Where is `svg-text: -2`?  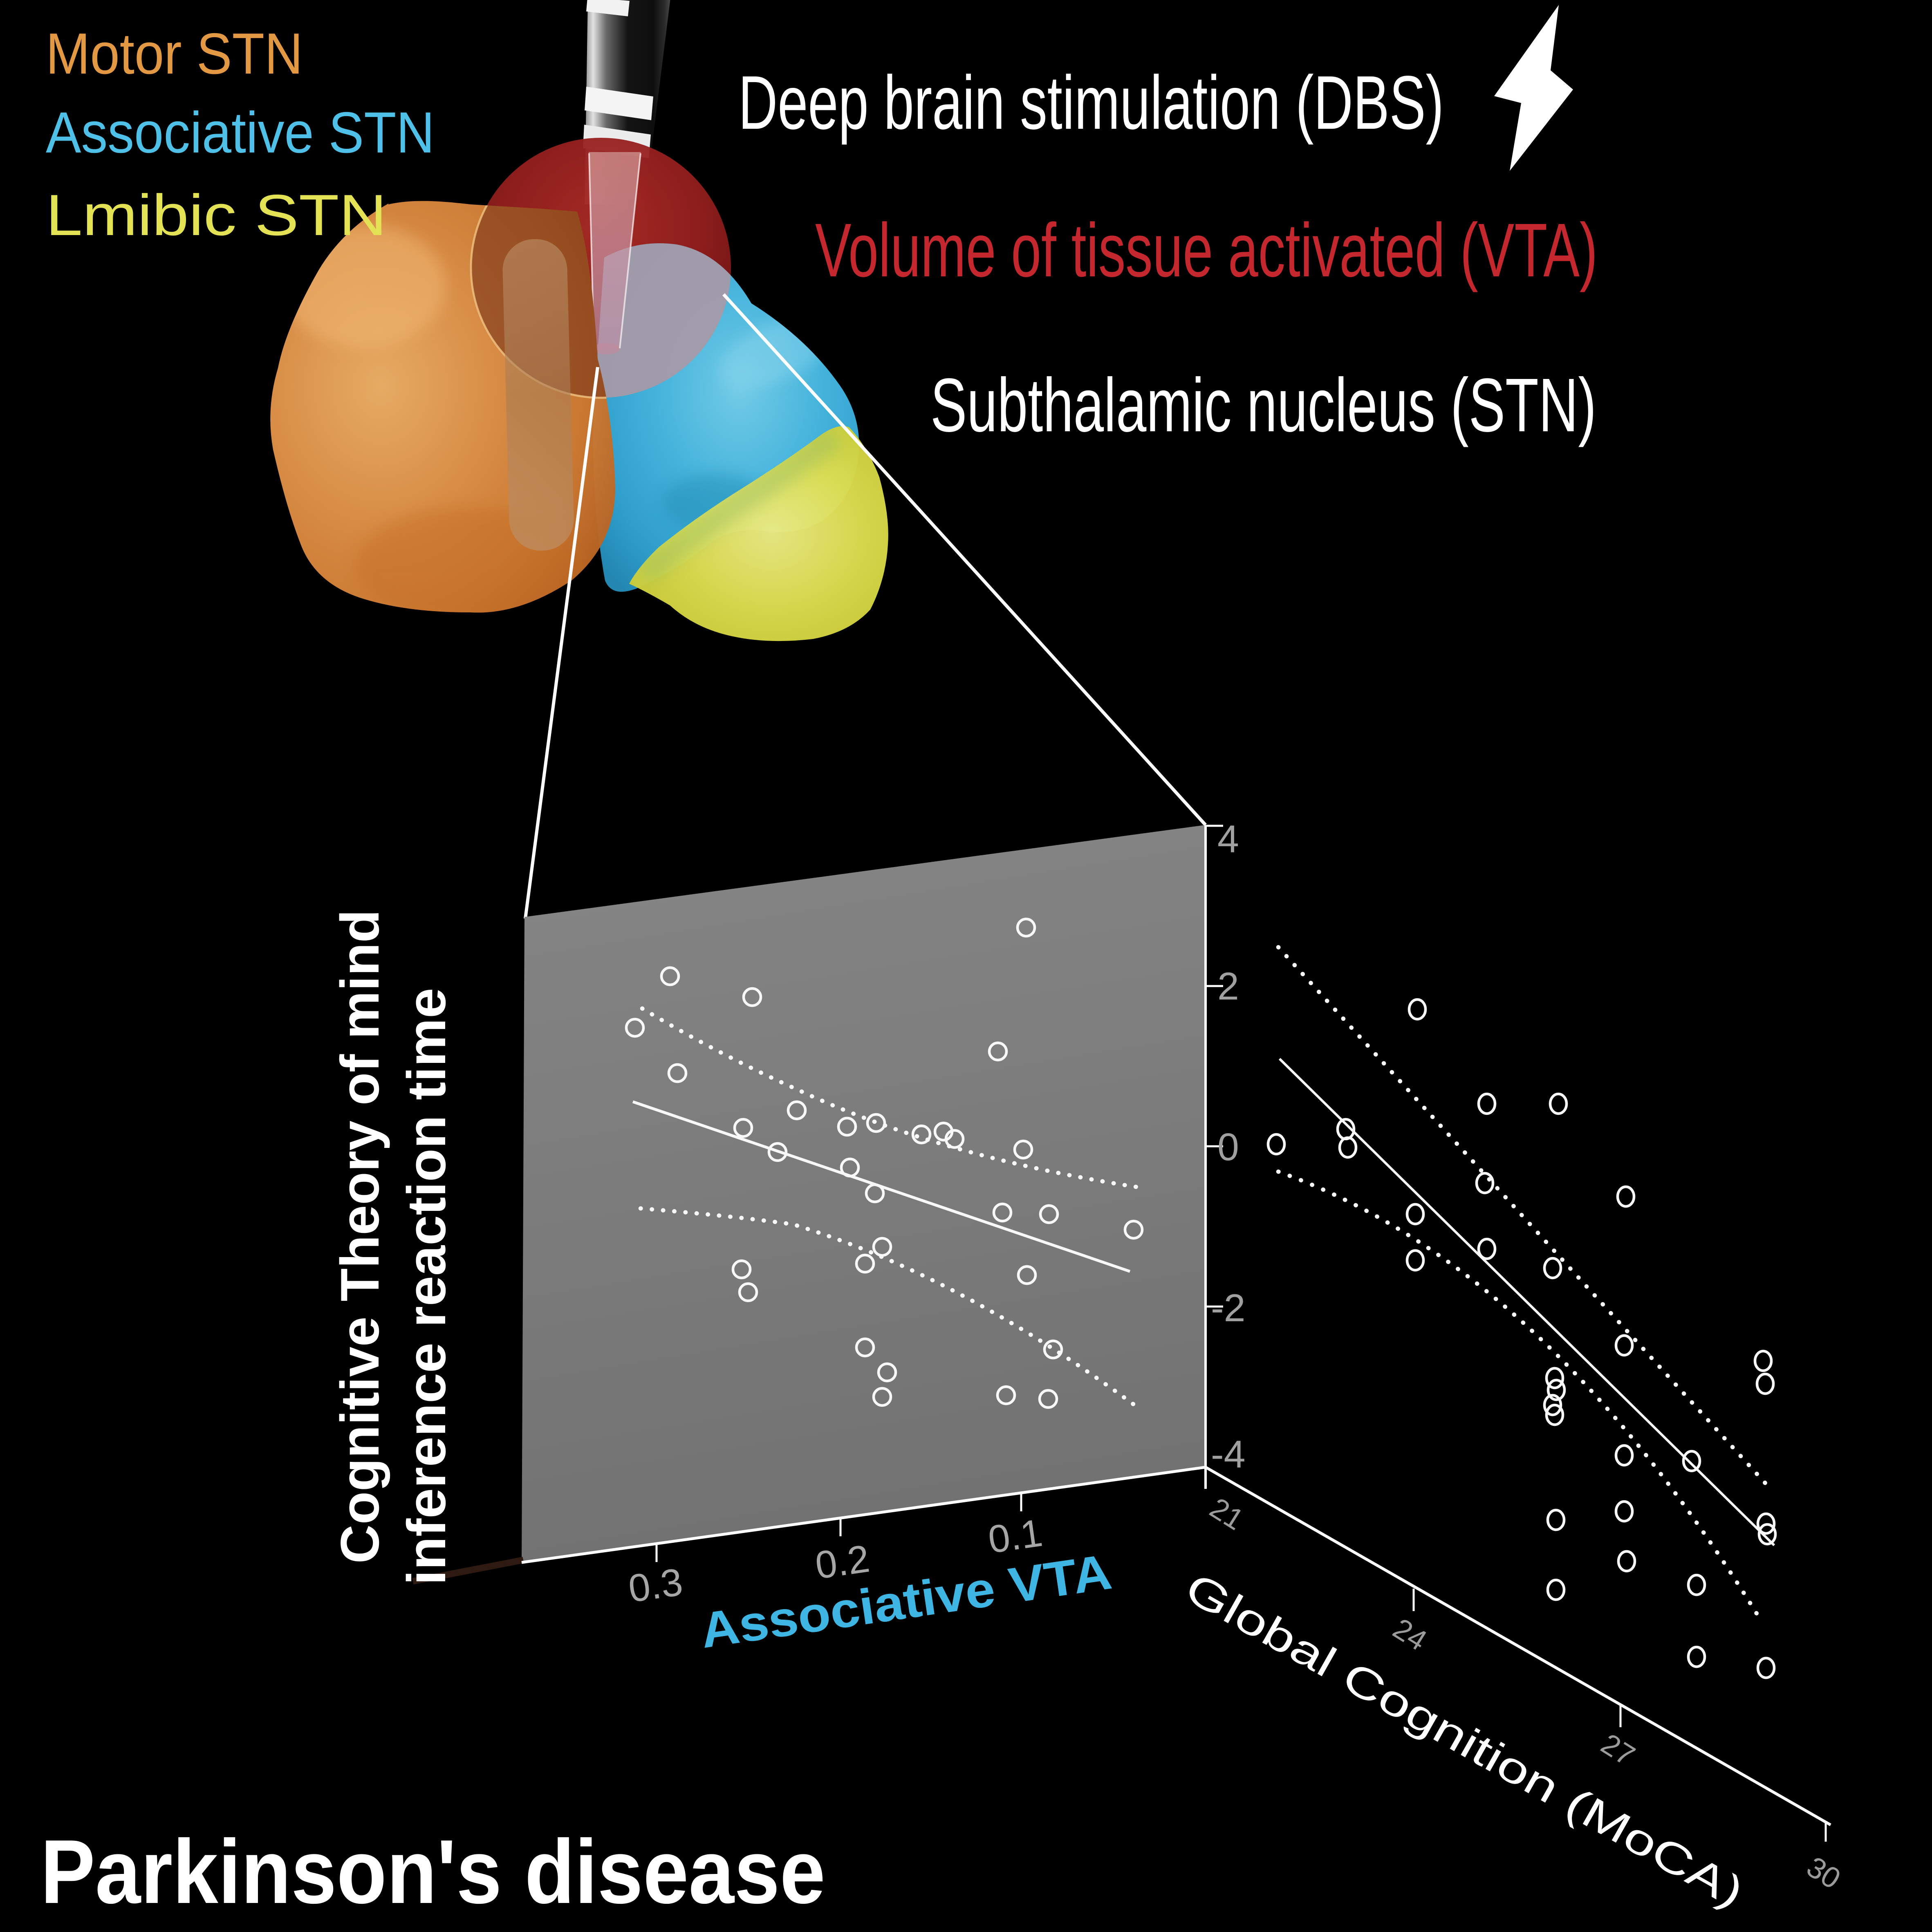 svg-text: -2 is located at coordinates (1228, 1308).